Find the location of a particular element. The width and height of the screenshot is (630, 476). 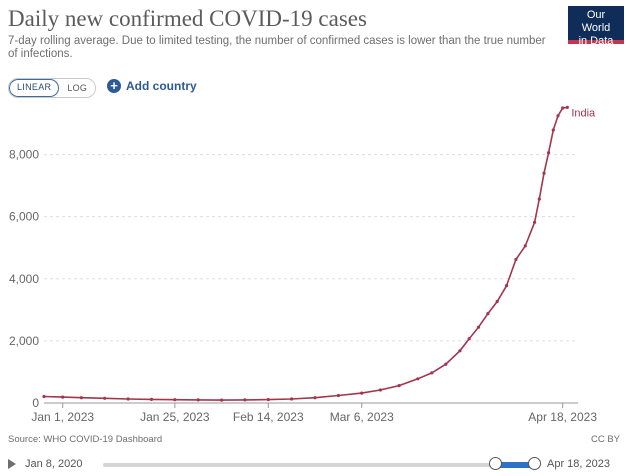

timeline-track is located at coordinates (319, 465).